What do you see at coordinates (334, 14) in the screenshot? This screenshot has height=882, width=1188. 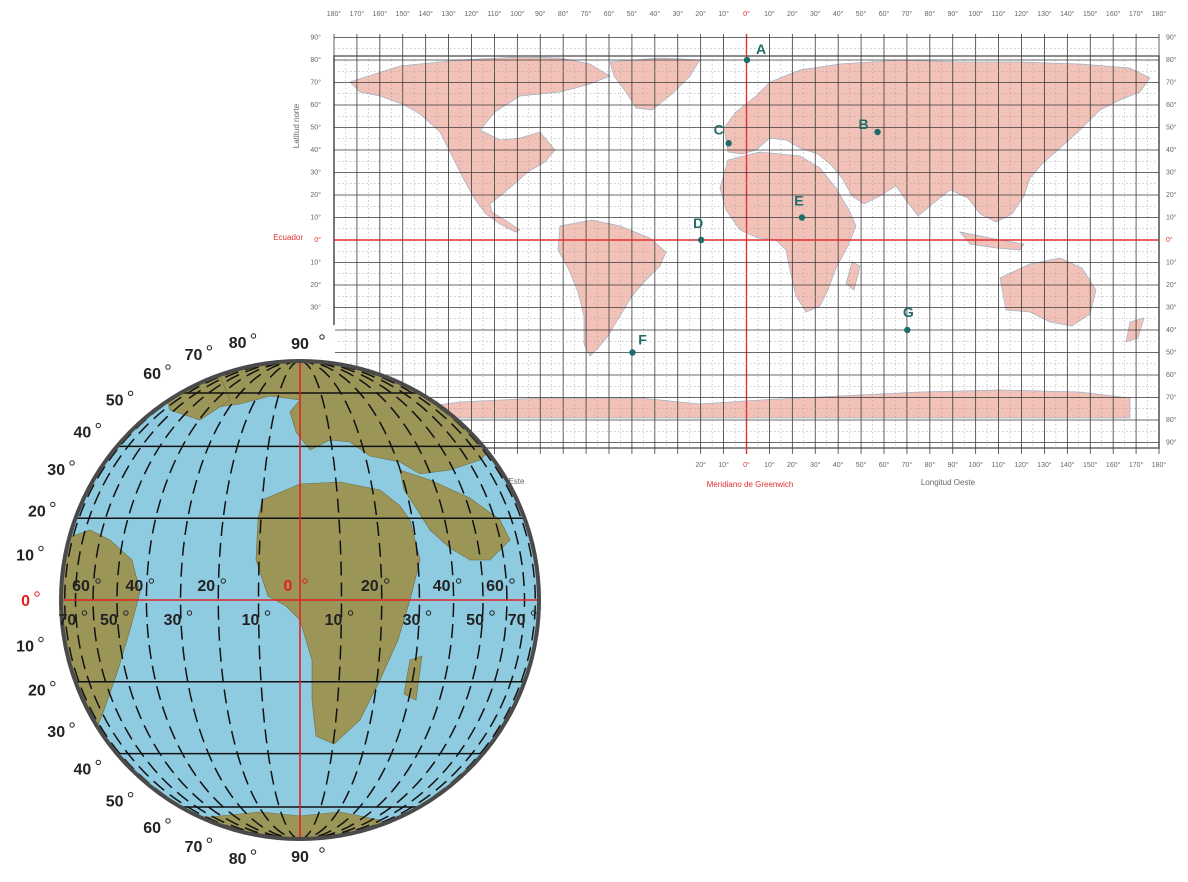 I see `top-longitude-tick: 180°` at bounding box center [334, 14].